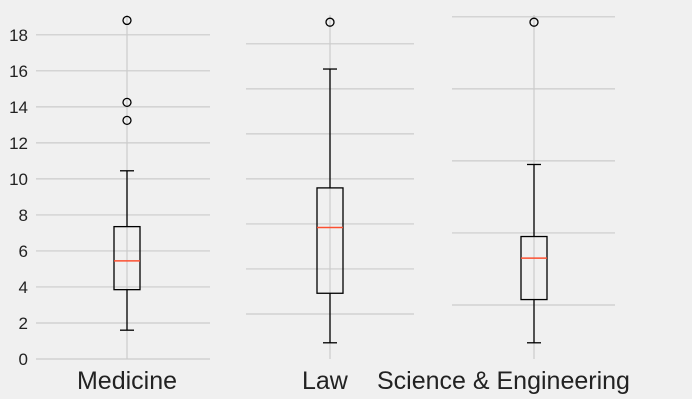 Image resolution: width=692 pixels, height=399 pixels. Describe the element at coordinates (127, 258) in the screenshot. I see `box-medicine` at that location.